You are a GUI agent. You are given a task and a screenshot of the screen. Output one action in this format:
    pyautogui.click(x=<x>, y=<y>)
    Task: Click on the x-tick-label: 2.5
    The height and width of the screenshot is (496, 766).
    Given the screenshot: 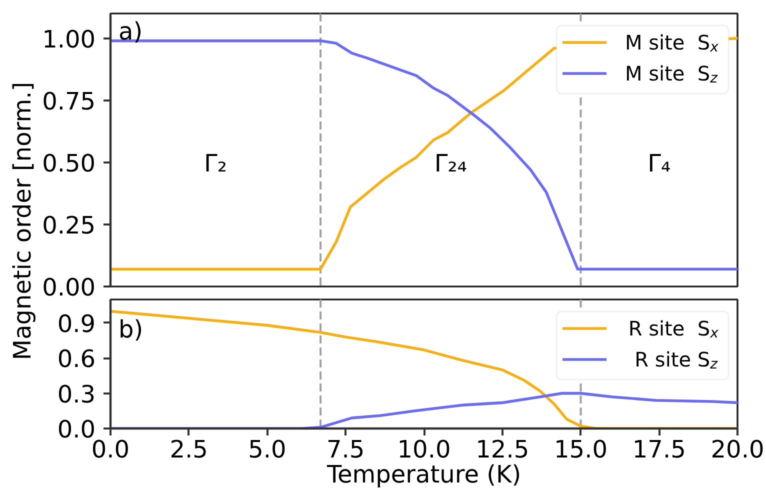 What is the action you would take?
    pyautogui.click(x=189, y=450)
    